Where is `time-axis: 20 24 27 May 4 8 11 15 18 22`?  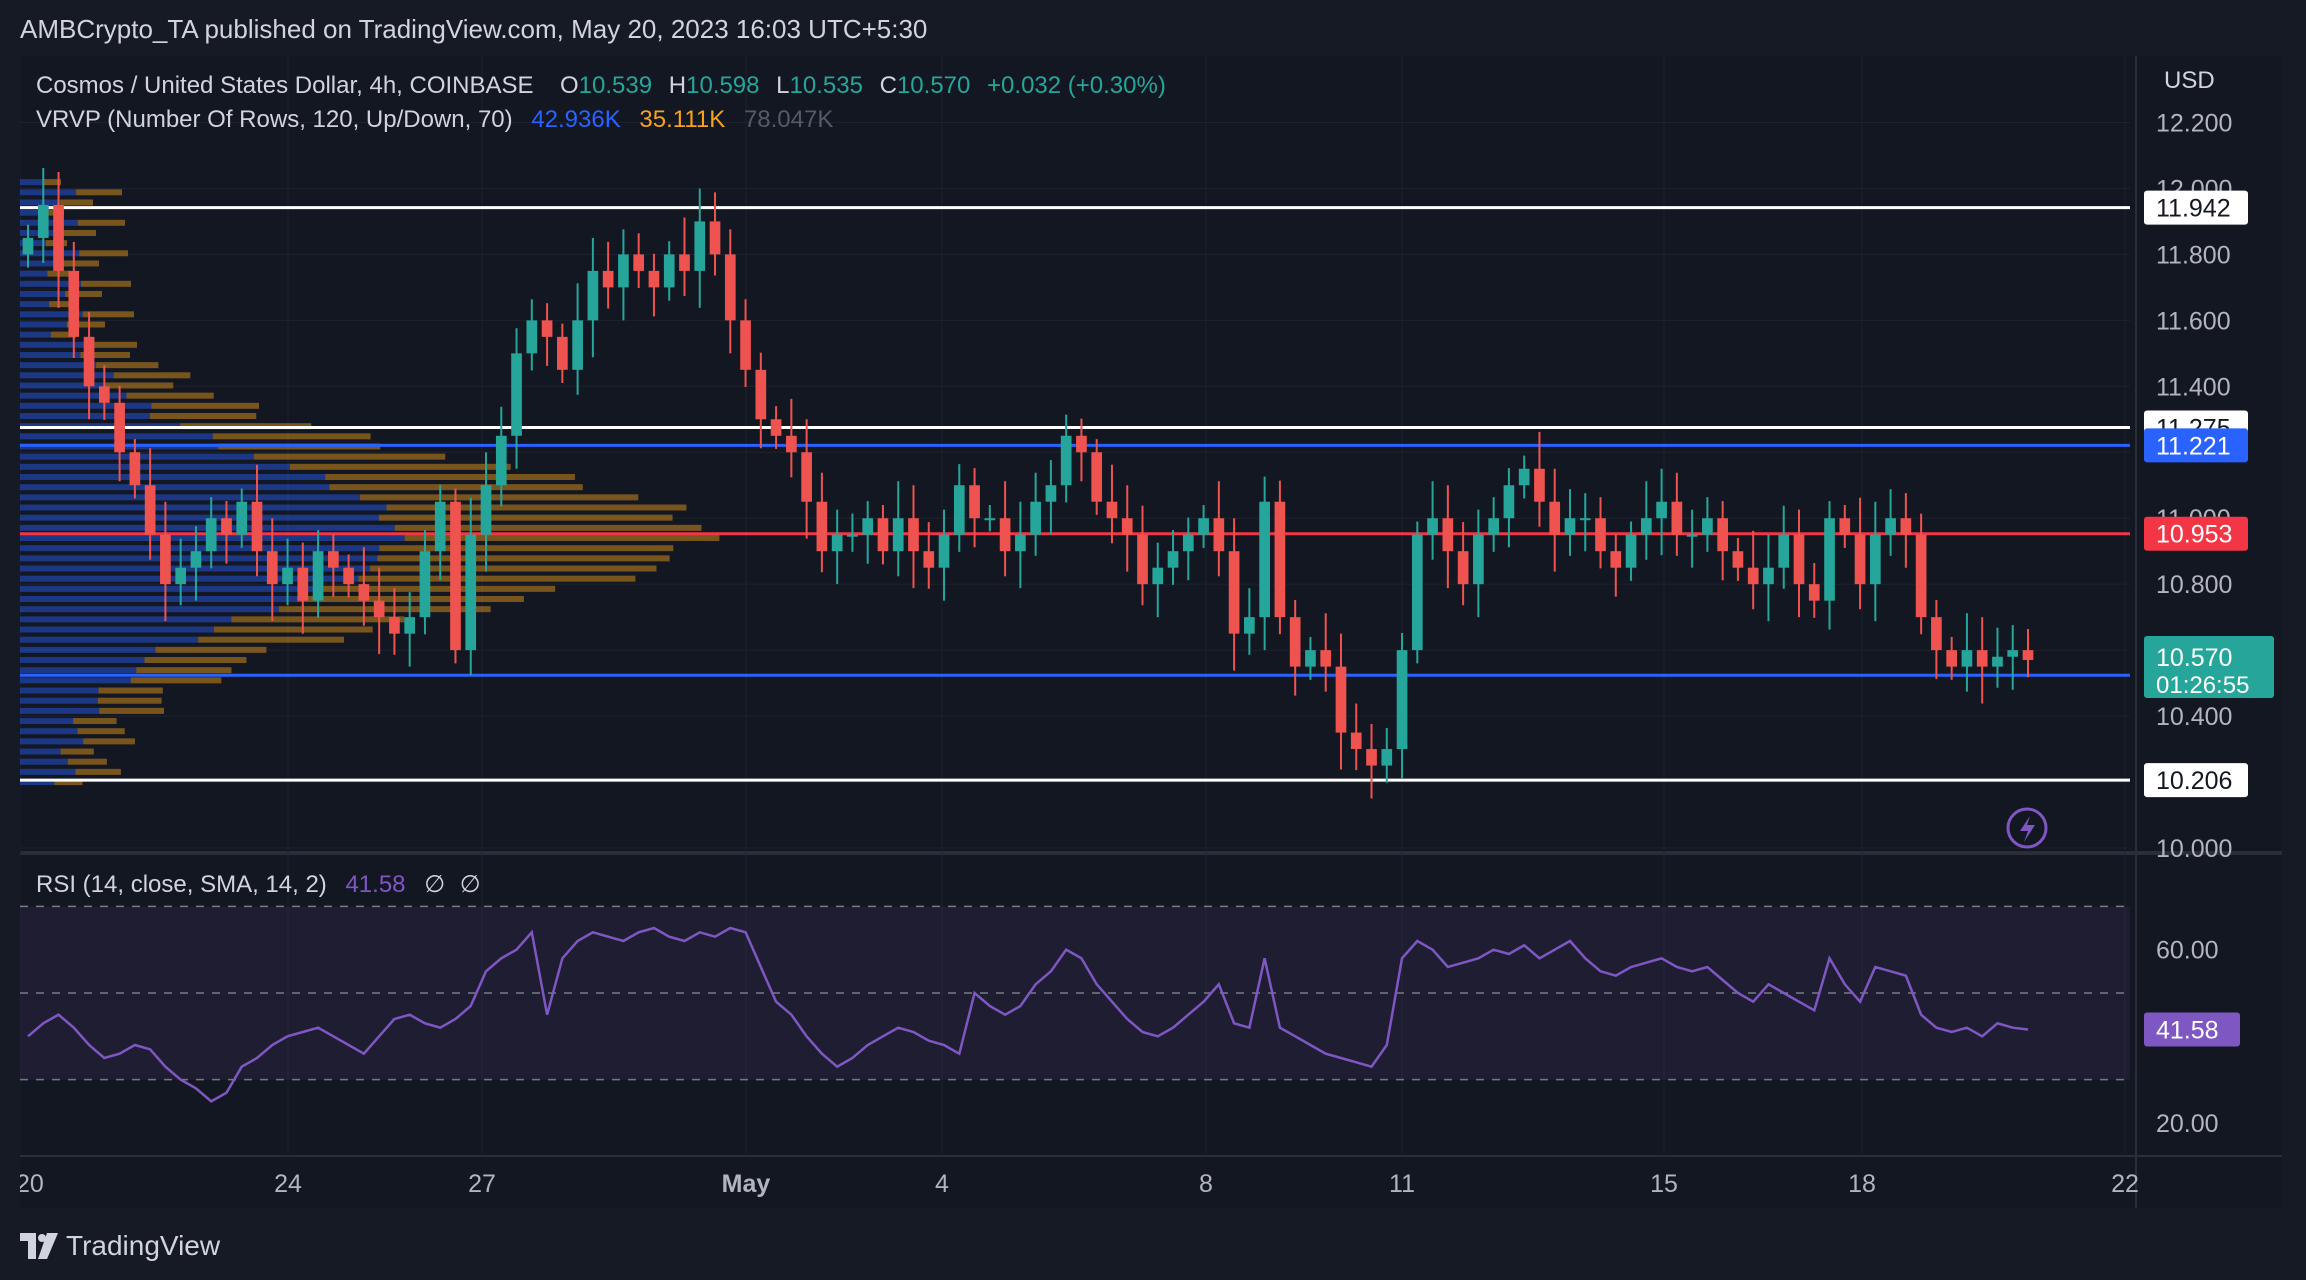
time-axis: 20 24 27 May 4 8 11 15 18 22 is located at coordinates (1077, 1184).